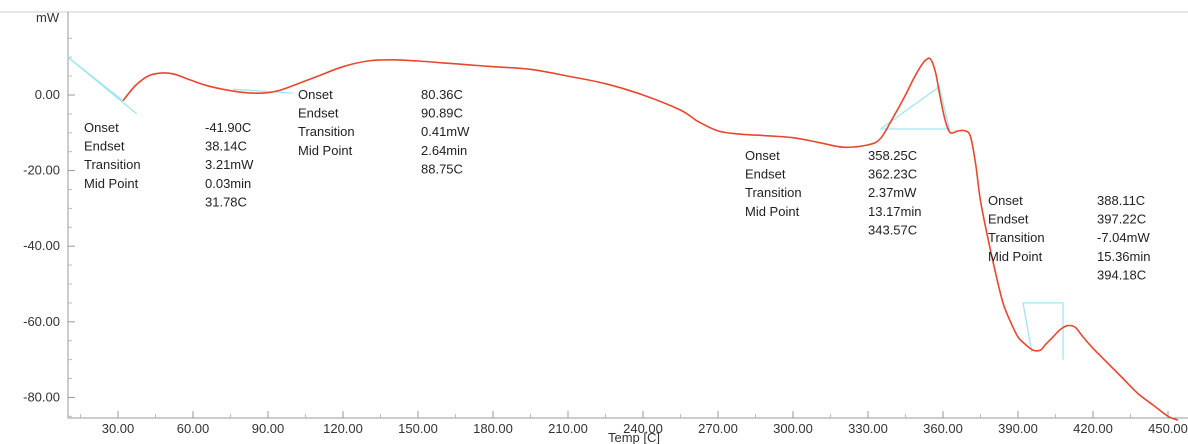 The image size is (1188, 444). Describe the element at coordinates (1121, 200) in the screenshot. I see `annotation-value: 388.11C` at that location.